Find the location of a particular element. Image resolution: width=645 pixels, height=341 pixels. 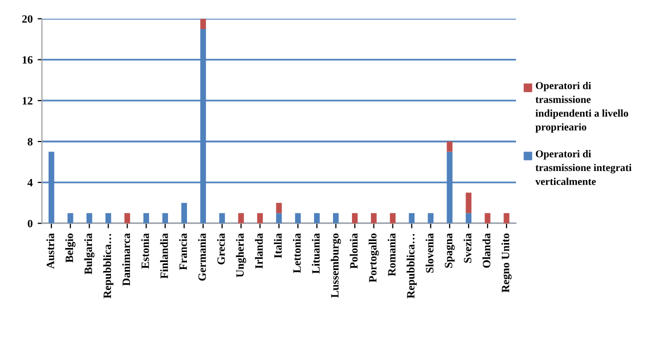

x-tick-label: Polonia is located at coordinates (354, 251).